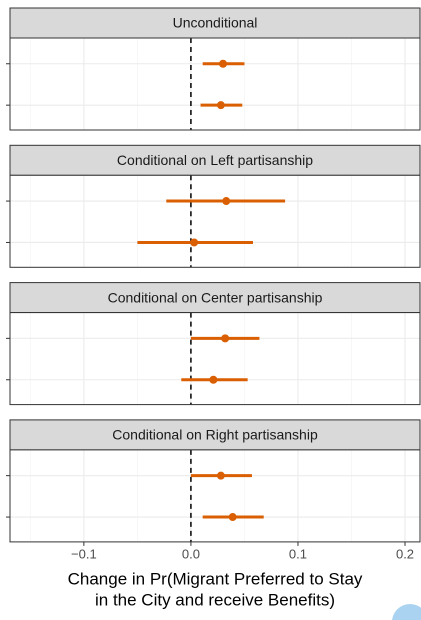 The image size is (421, 620). What do you see at coordinates (191, 553) in the screenshot?
I see `x-tick-label: 0.0` at bounding box center [191, 553].